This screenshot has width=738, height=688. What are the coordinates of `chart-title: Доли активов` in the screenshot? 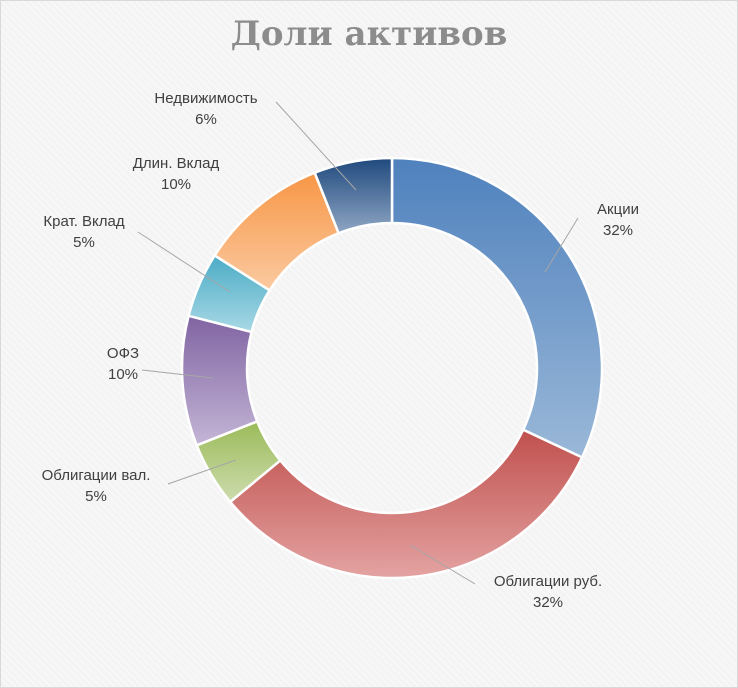 It's located at (369, 34).